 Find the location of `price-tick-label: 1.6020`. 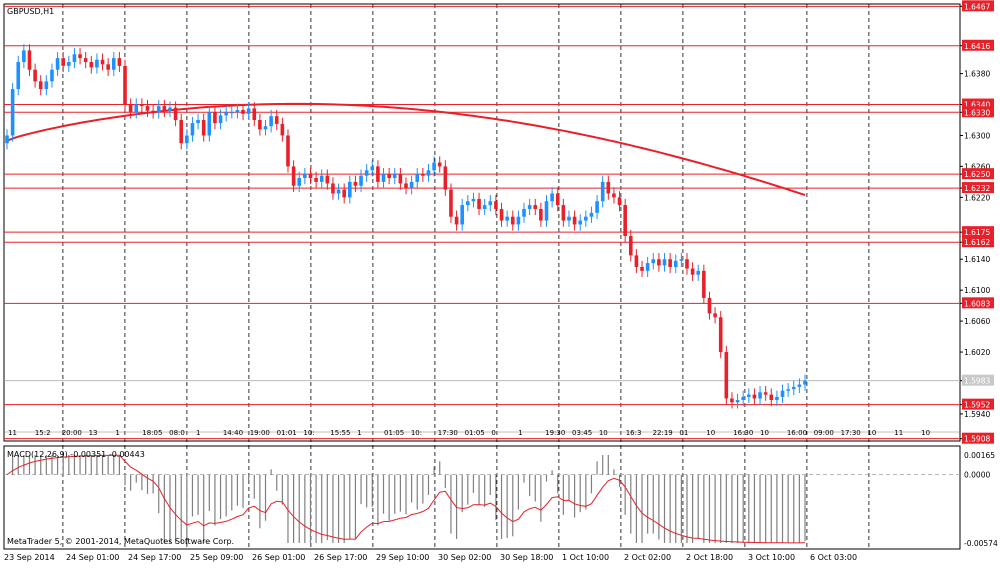

price-tick-label: 1.6020 is located at coordinates (977, 352).